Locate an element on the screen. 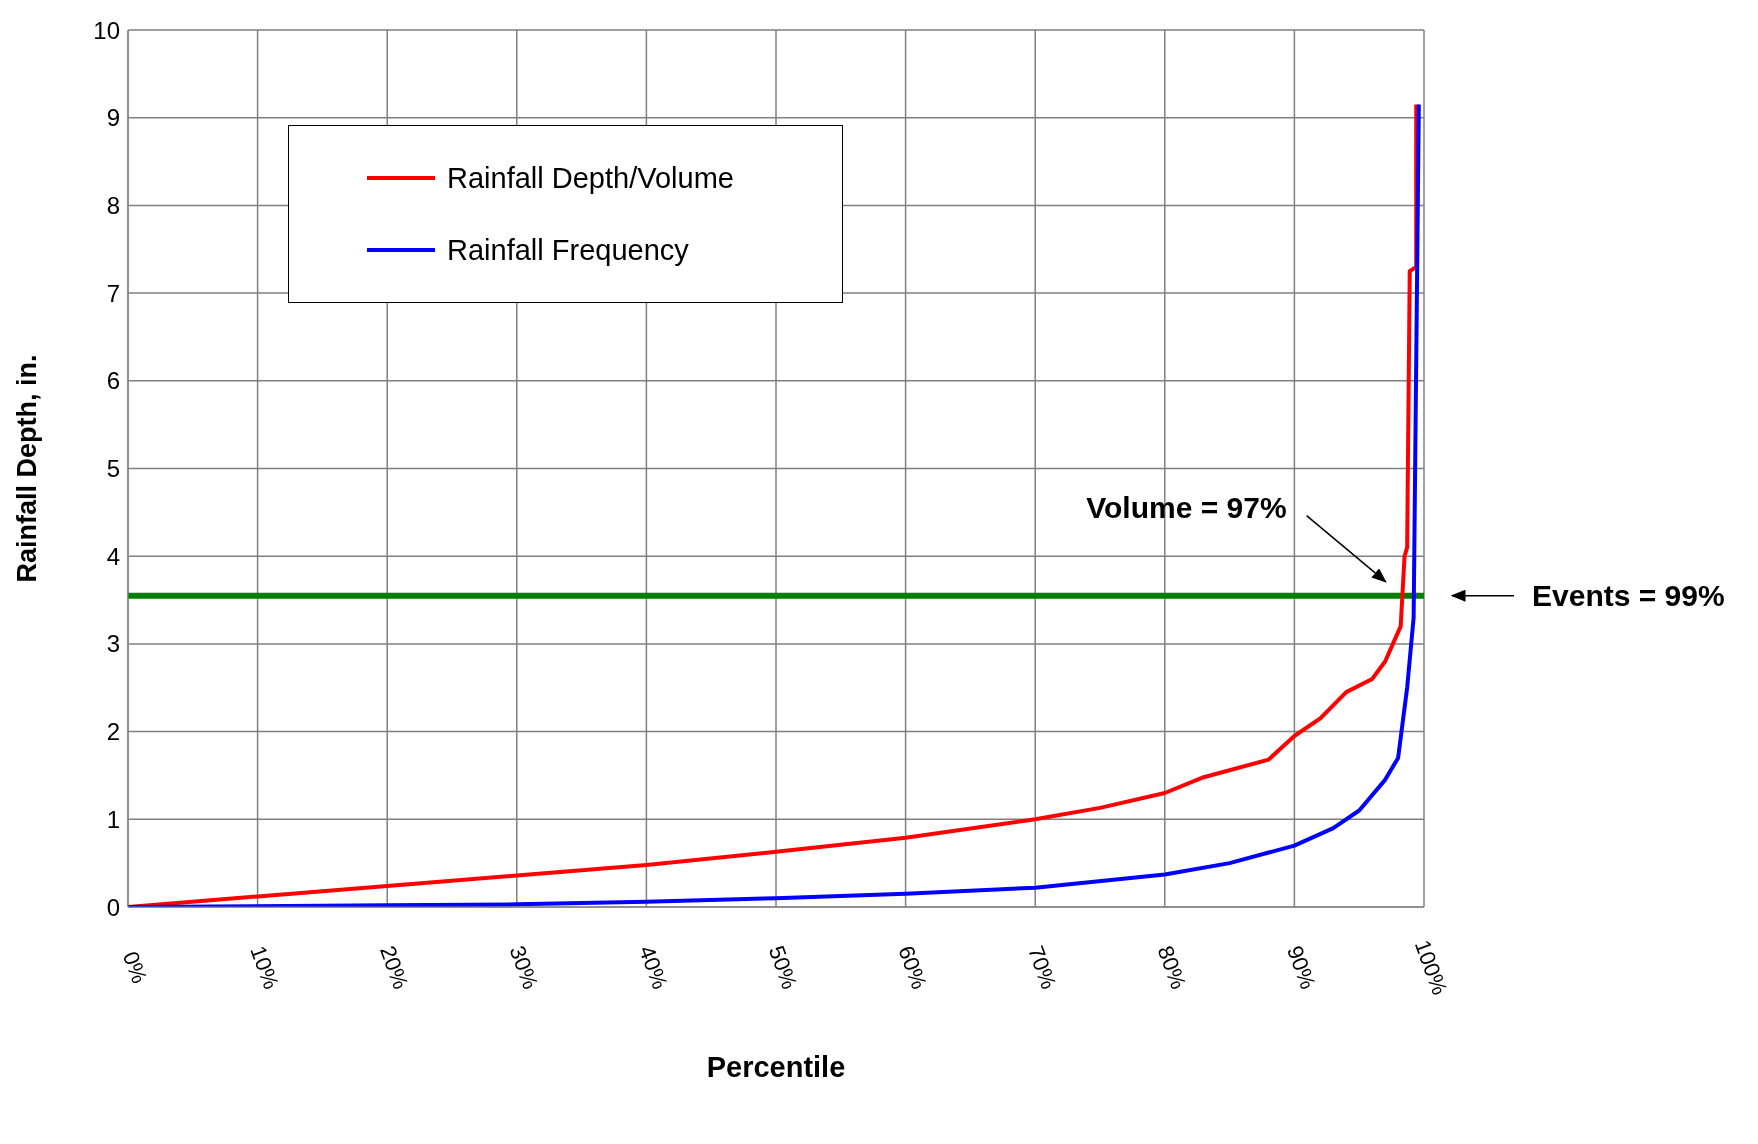 The height and width of the screenshot is (1144, 1758). y-axis-title: Rainfall Depth, in. is located at coordinates (26, 468).